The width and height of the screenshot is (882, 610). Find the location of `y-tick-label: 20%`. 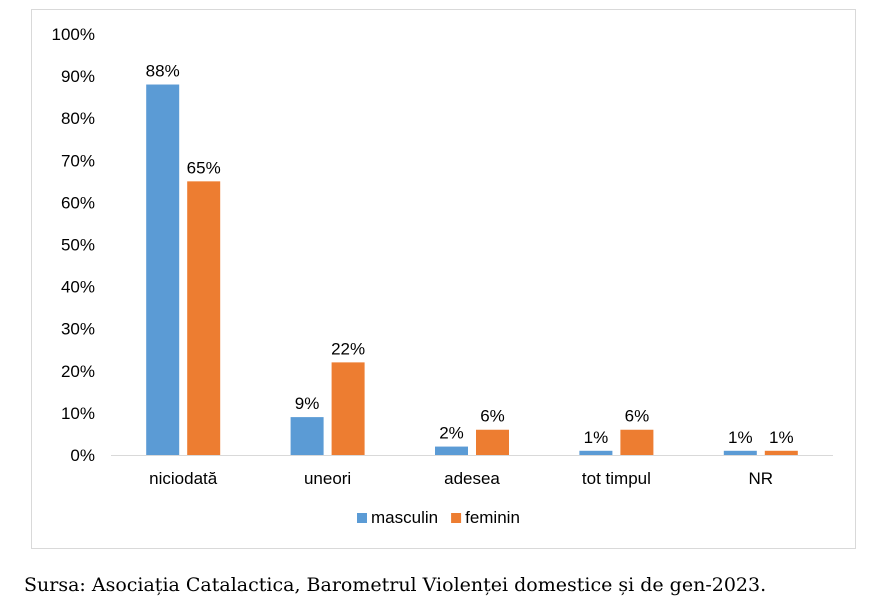

y-tick-label: 20% is located at coordinates (78, 371).